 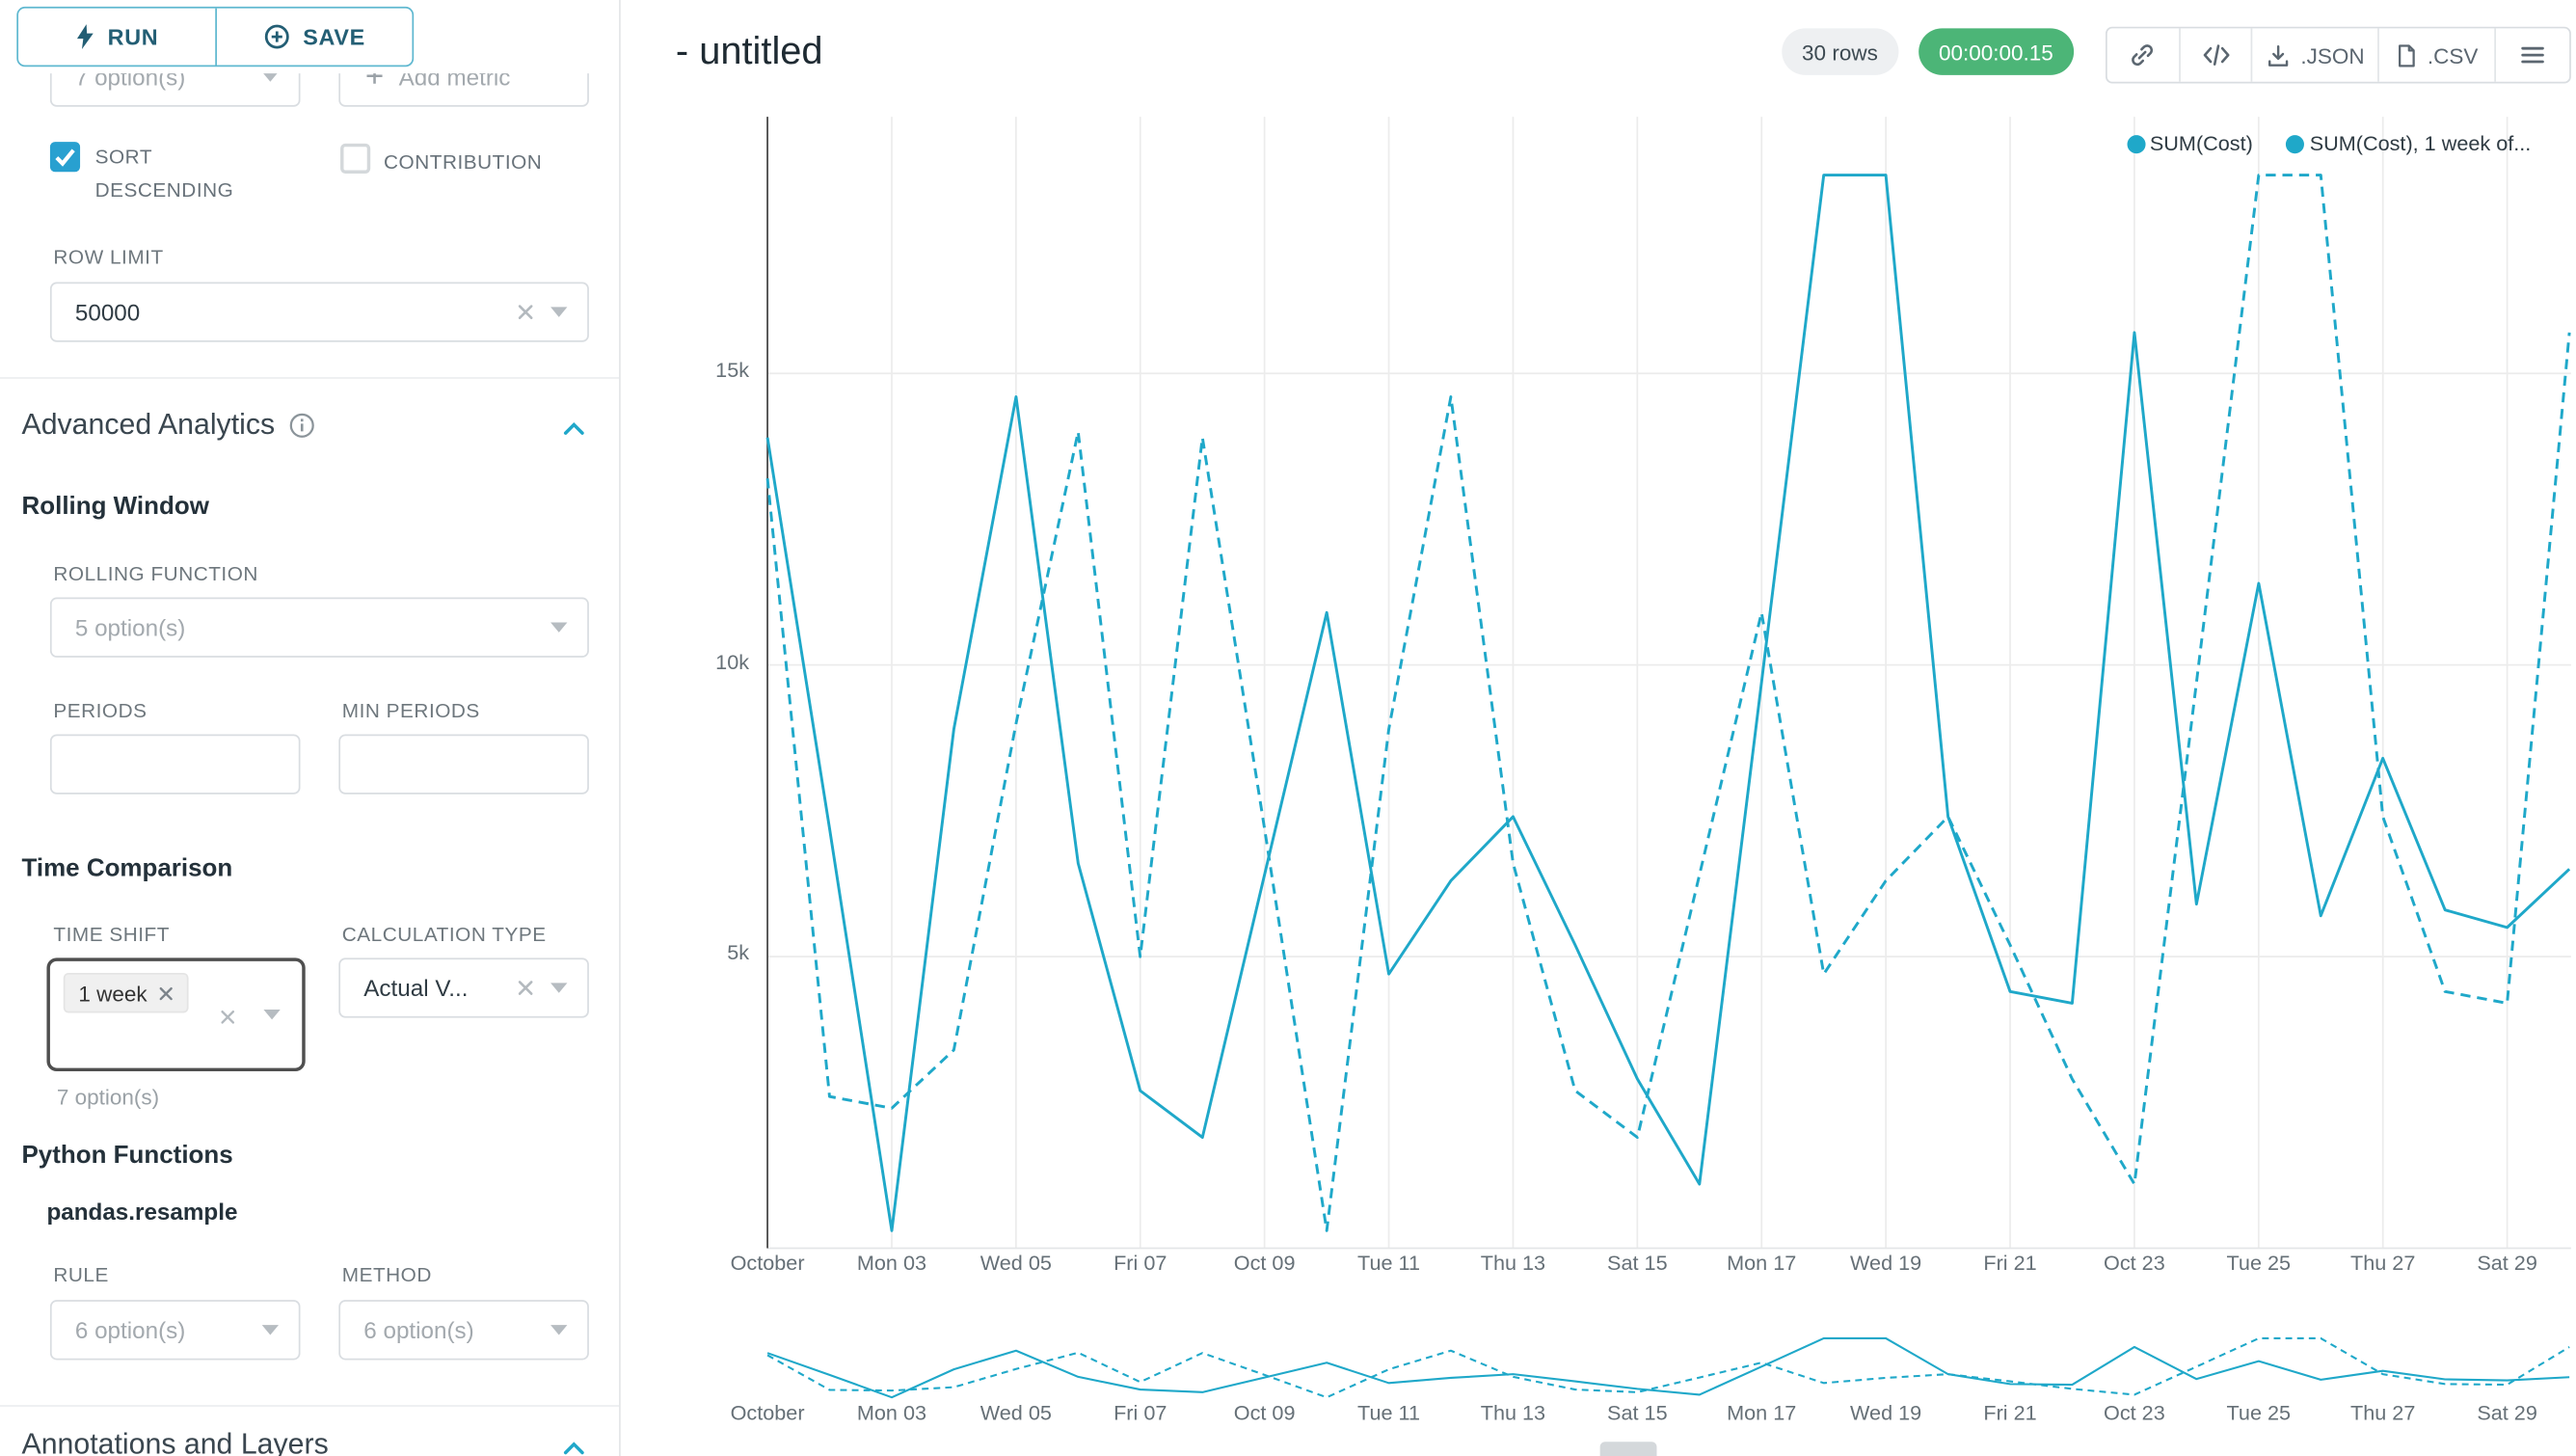 I want to click on bottom-drag-handle, so click(x=1628, y=1449).